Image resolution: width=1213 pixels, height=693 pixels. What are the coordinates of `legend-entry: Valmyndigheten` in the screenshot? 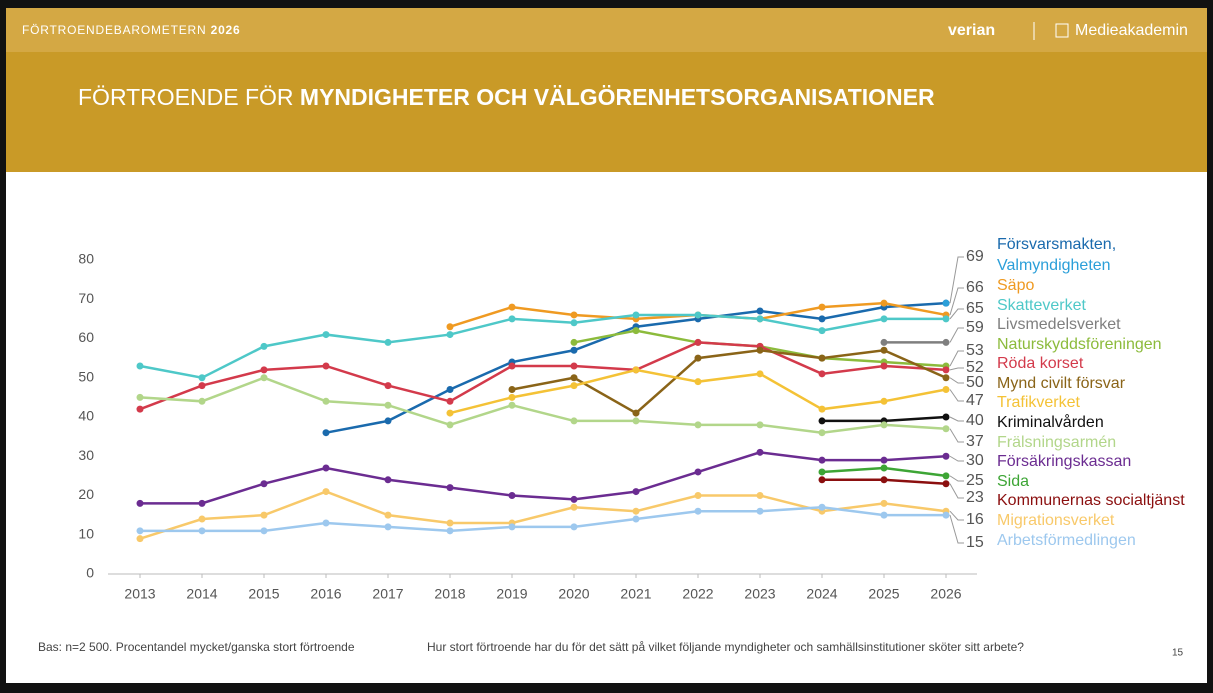 It's located at (1054, 265).